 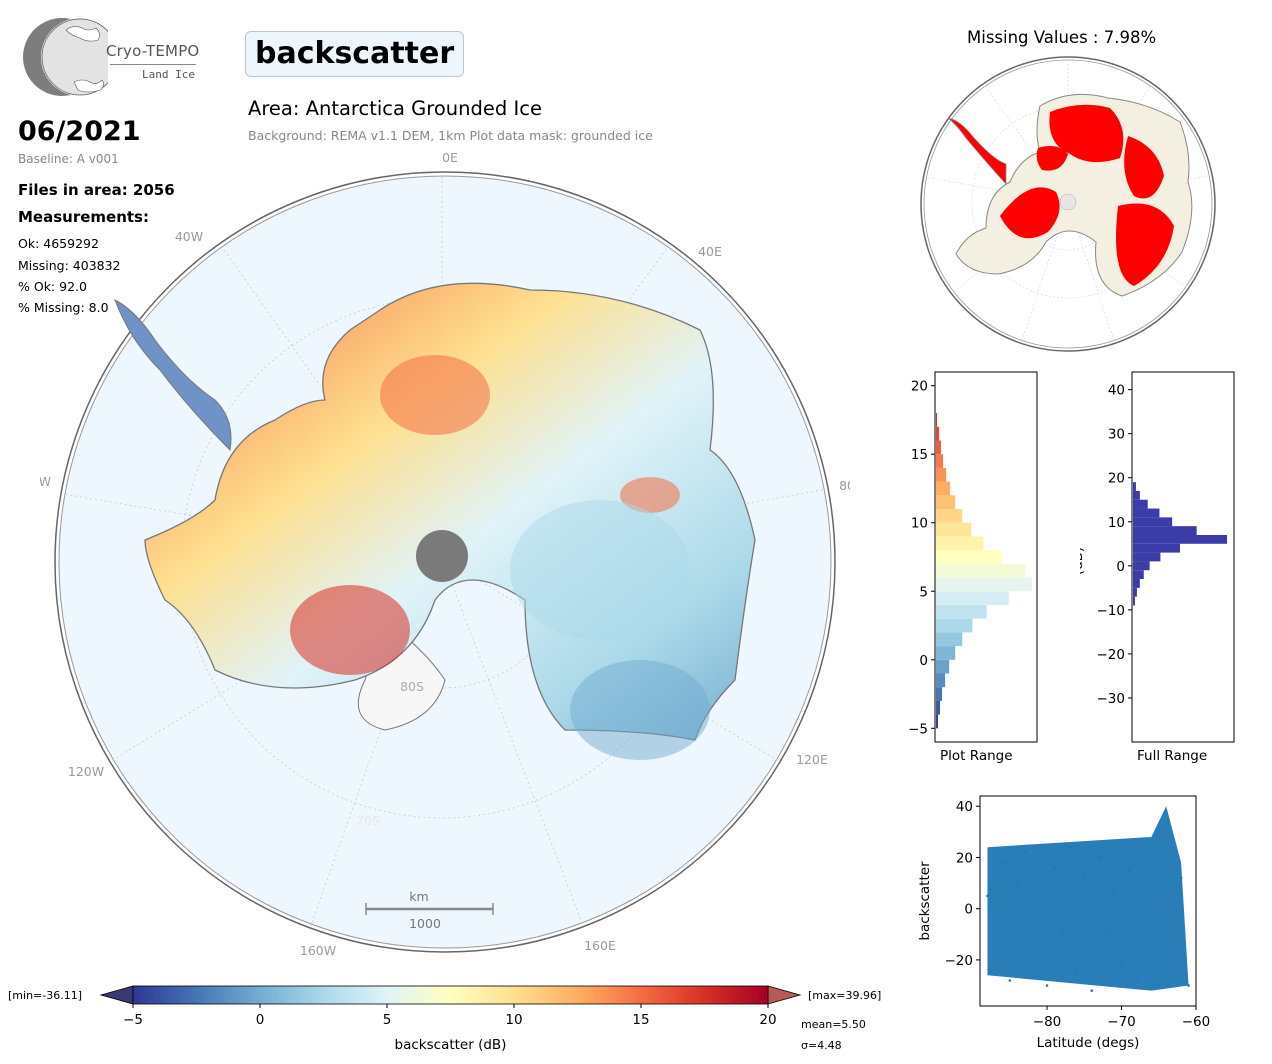 What do you see at coordinates (52, 286) in the screenshot?
I see `stat-pct-ok: % Ok: 92.0` at bounding box center [52, 286].